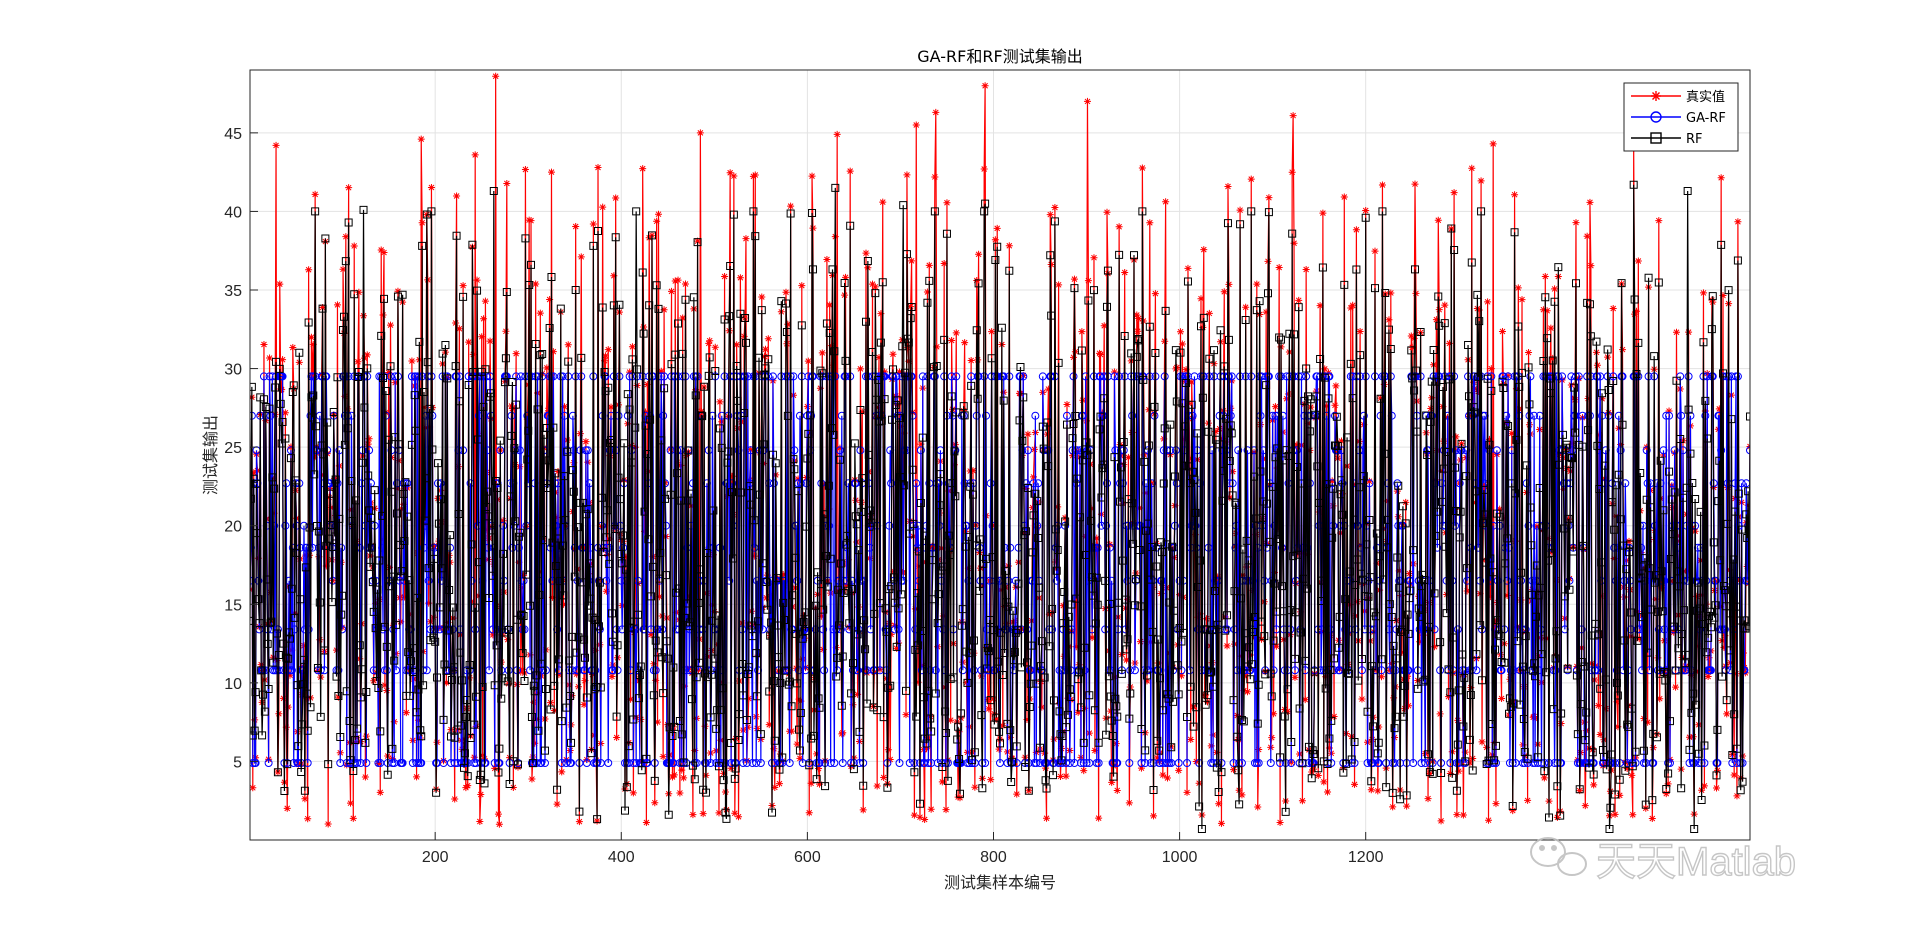 This screenshot has width=1920, height=937. What do you see at coordinates (233, 448) in the screenshot?
I see `y-tick-label: 25` at bounding box center [233, 448].